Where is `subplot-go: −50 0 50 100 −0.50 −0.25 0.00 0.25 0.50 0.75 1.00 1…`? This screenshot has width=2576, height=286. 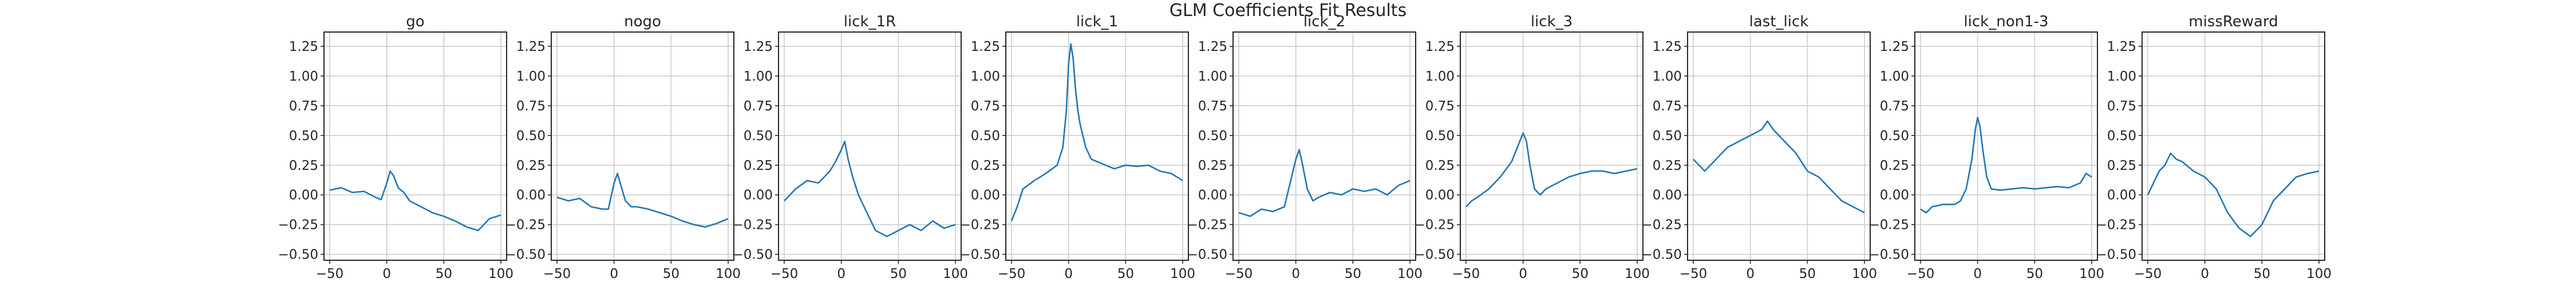
subplot-go: −50 0 50 100 −0.50 −0.25 0.00 0.25 0.50 0.75 1.00 1… is located at coordinates (395, 147).